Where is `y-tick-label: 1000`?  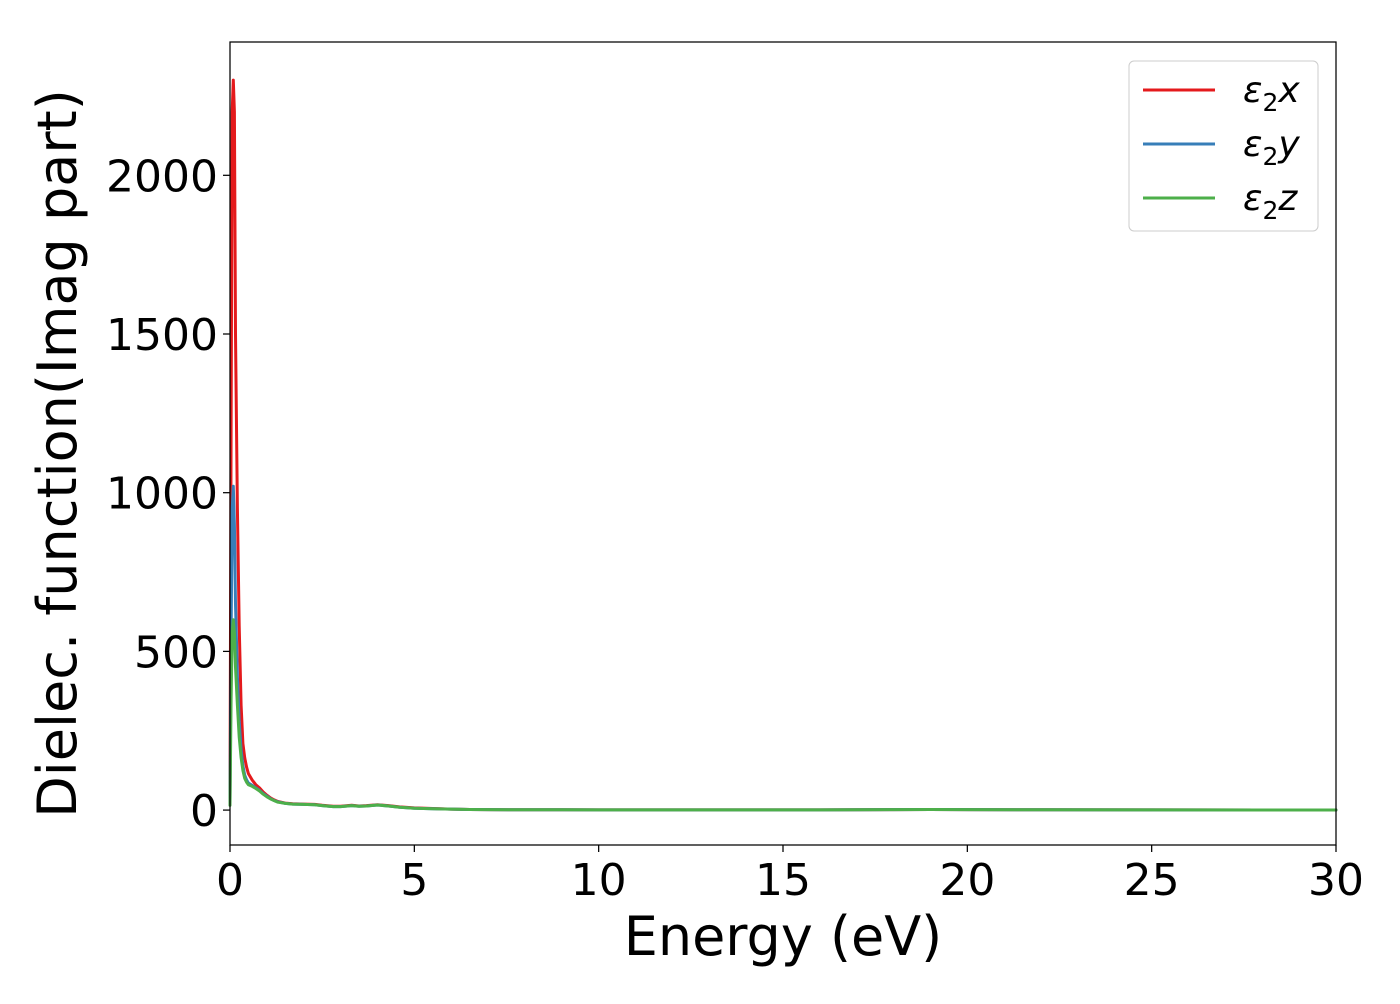 y-tick-label: 1000 is located at coordinates (162, 494).